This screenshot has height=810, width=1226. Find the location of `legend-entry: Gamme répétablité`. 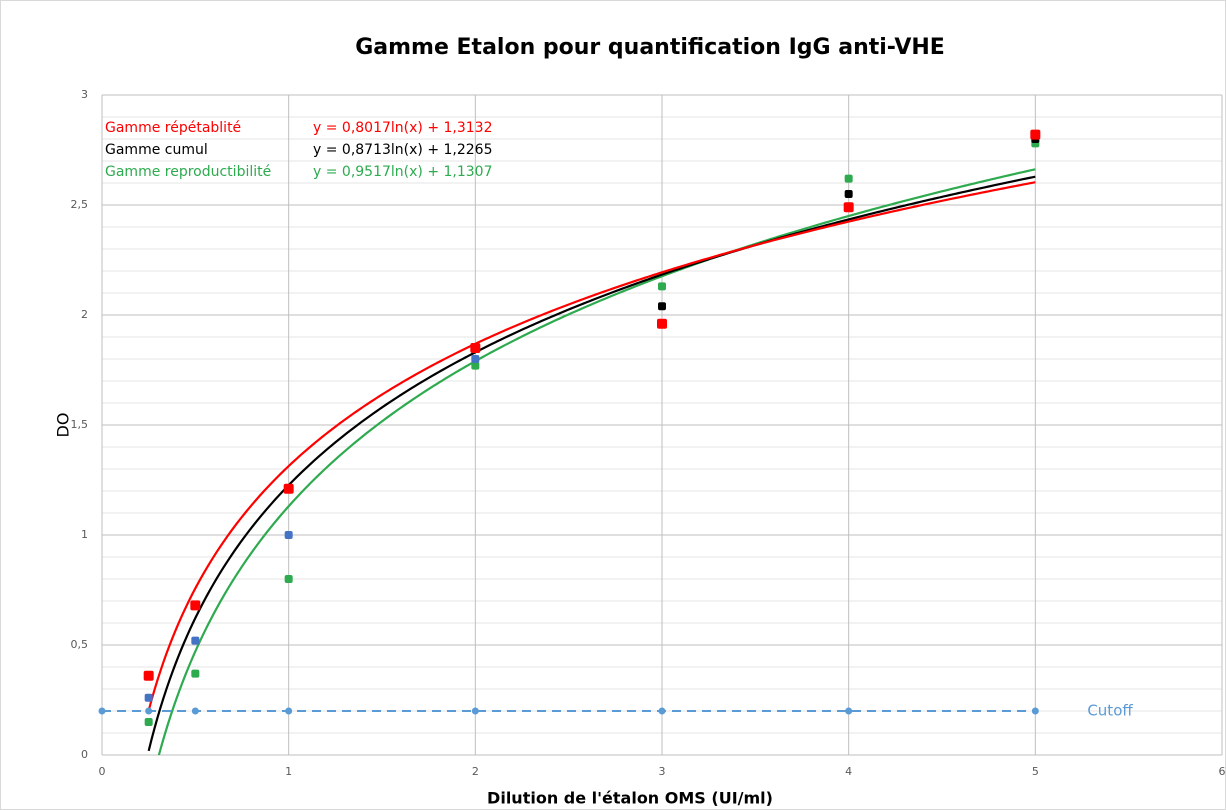

legend-entry: Gamme répétablité is located at coordinates (173, 128).